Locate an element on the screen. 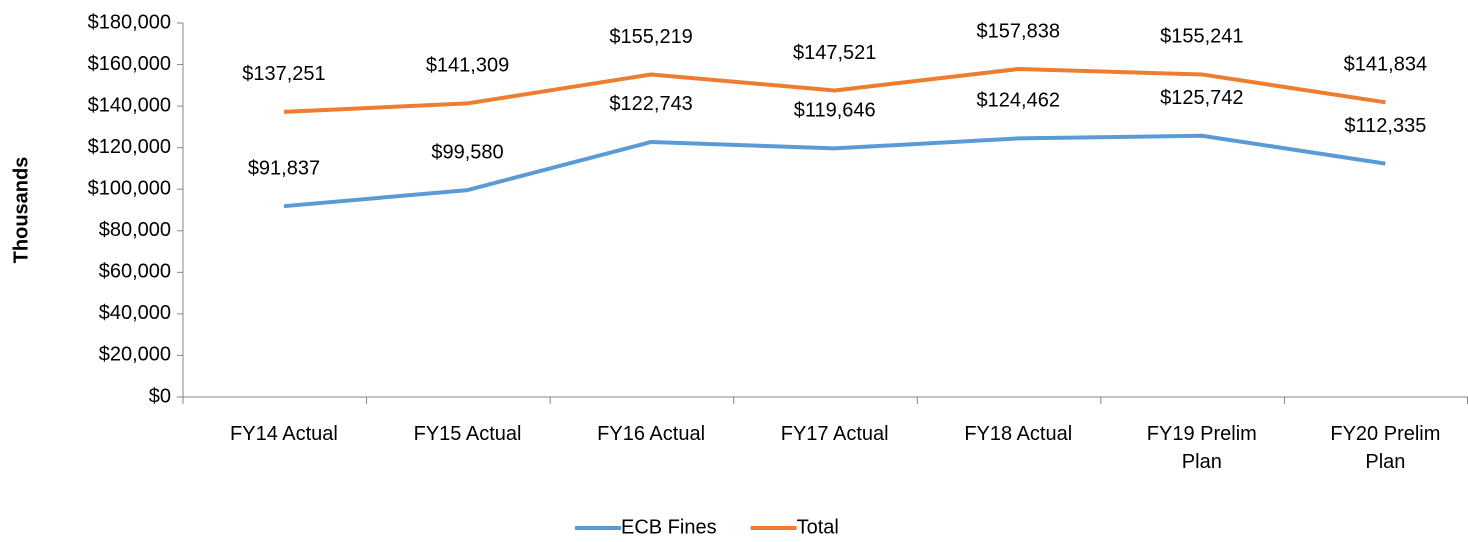 This screenshot has height=542, width=1468. y-tick-label: $100,000 is located at coordinates (129, 189).